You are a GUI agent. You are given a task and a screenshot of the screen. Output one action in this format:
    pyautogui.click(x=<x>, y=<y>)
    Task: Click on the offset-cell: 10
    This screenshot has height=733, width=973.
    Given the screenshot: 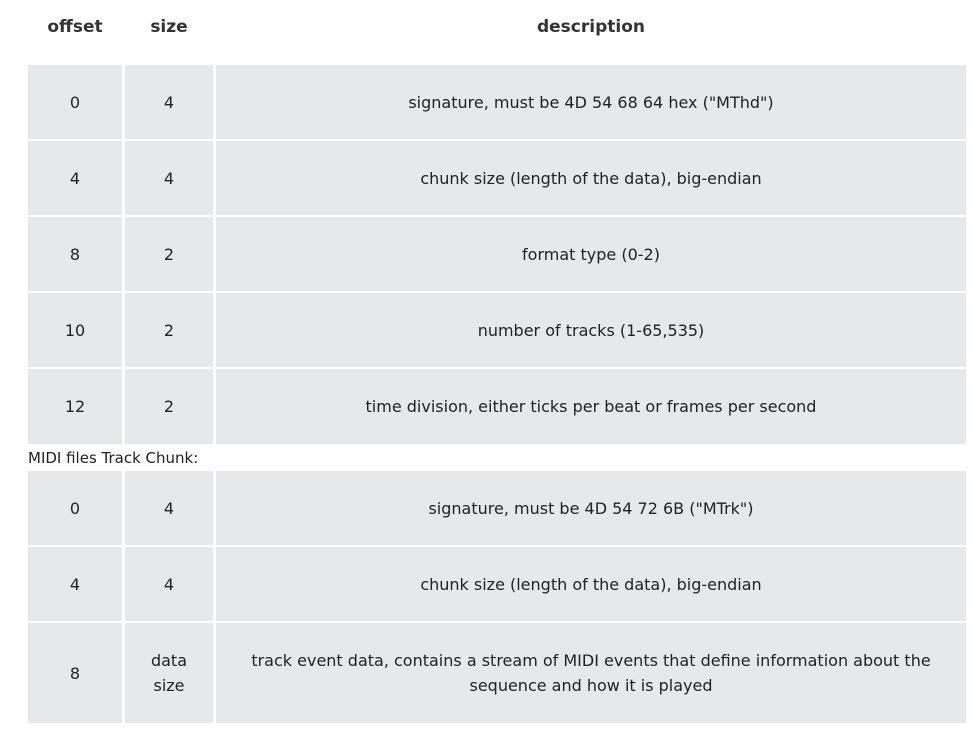 What is the action you would take?
    pyautogui.click(x=75, y=330)
    